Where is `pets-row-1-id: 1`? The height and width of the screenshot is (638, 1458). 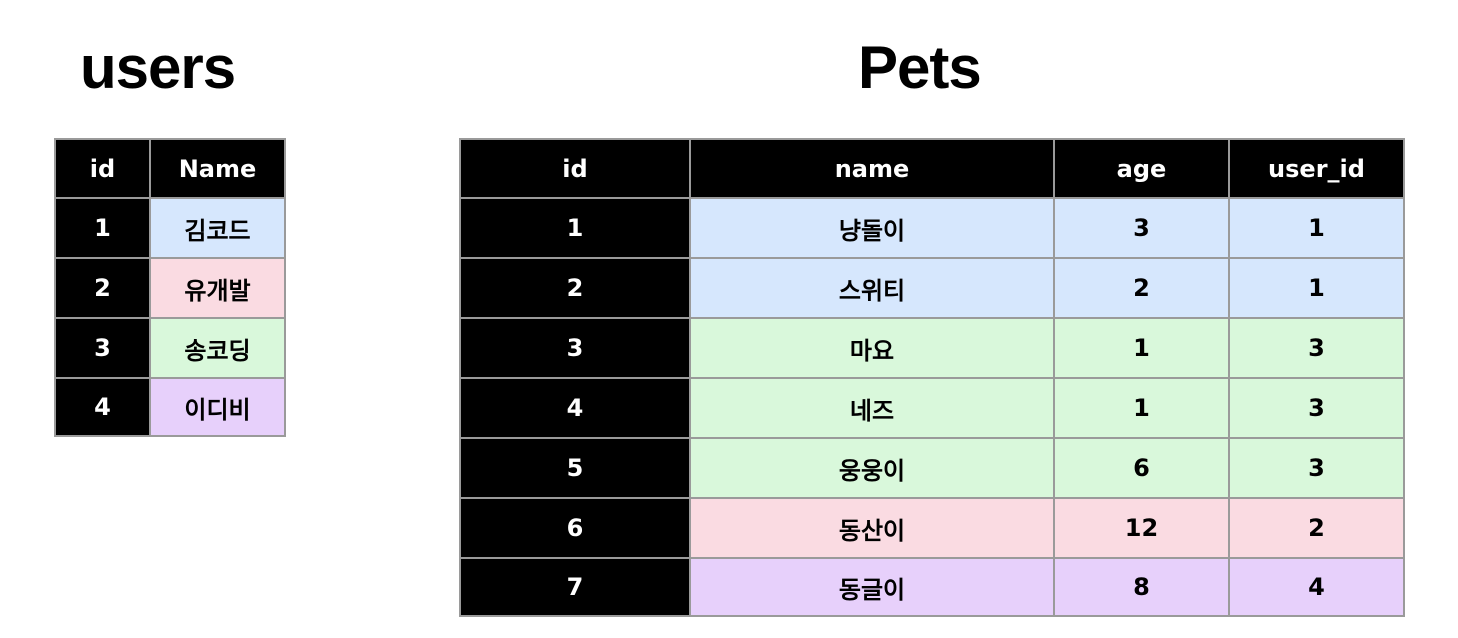
pets-row-1-id: 1 is located at coordinates (575, 228).